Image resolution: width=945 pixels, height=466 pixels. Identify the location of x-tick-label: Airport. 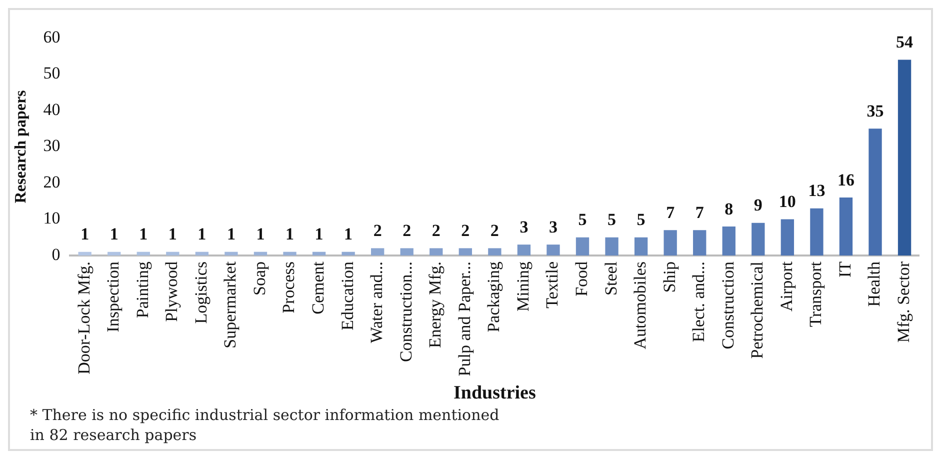
(786, 286).